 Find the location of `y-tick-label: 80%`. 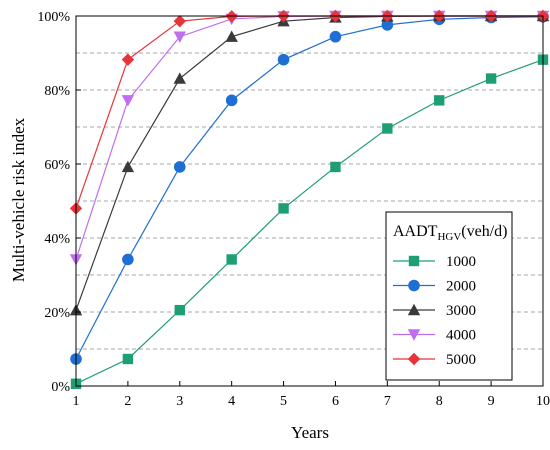

y-tick-label: 80% is located at coordinates (57, 91).